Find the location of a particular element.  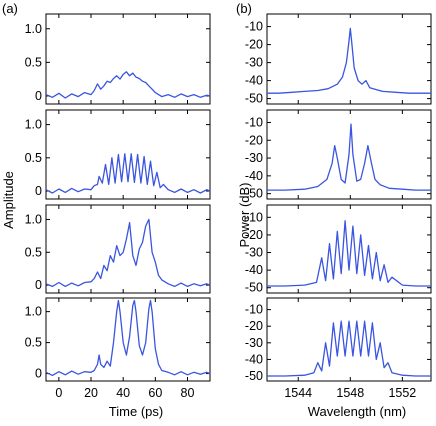

x-tick-label: 80 is located at coordinates (188, 393).